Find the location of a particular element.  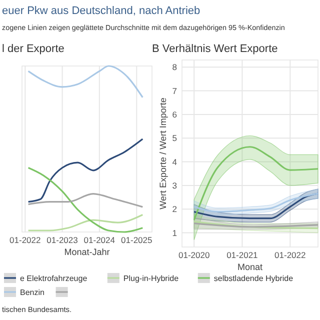

y-tick-label: 7 is located at coordinates (175, 91).